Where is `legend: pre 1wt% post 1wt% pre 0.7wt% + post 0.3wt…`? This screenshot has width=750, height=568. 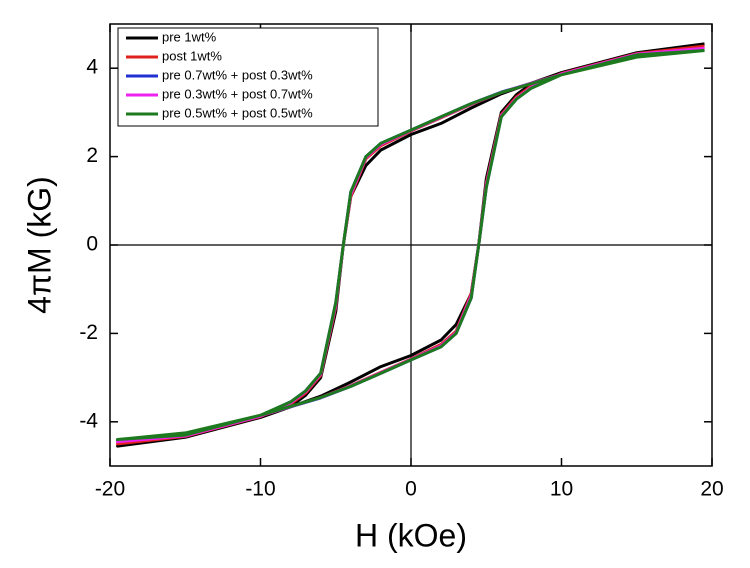 legend: pre 1wt% post 1wt% pre 0.7wt% + post 0.3wt… is located at coordinates (248, 77).